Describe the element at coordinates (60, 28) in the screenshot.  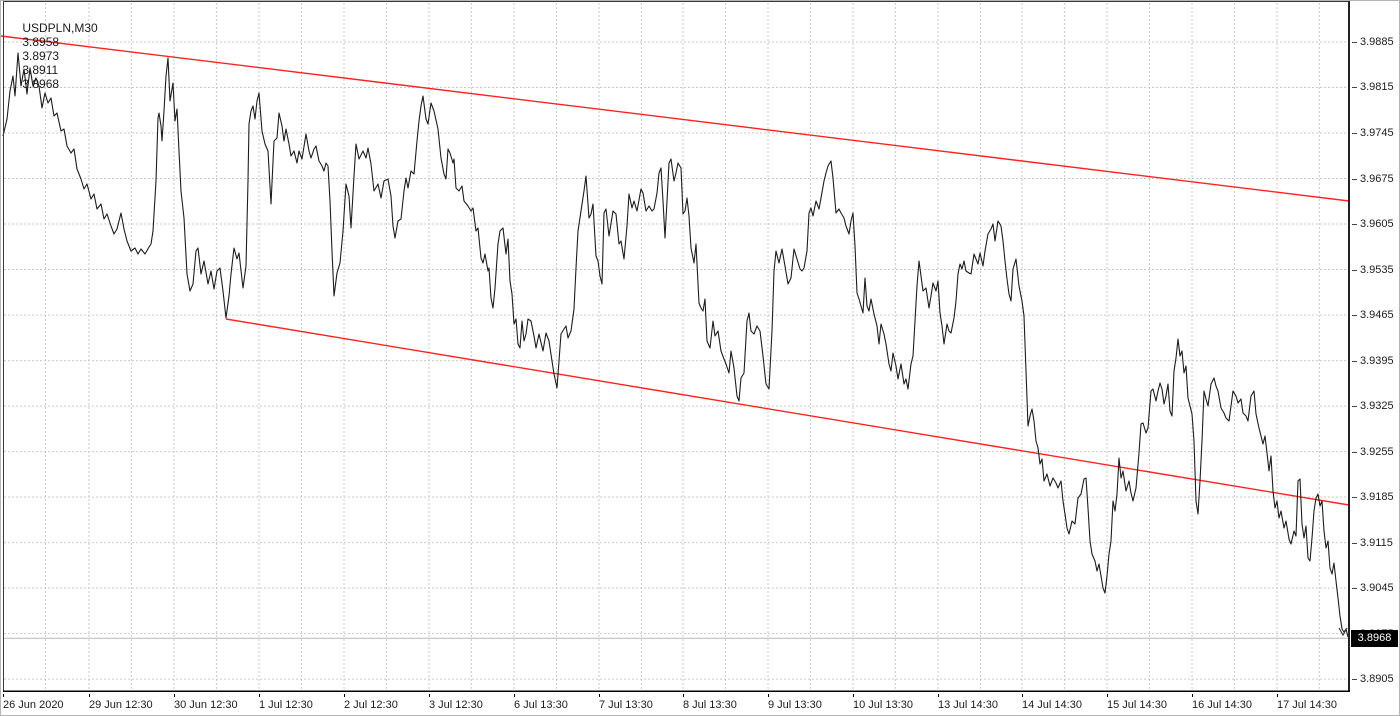
I see `symbol-period-label: USDPLN,M30` at that location.